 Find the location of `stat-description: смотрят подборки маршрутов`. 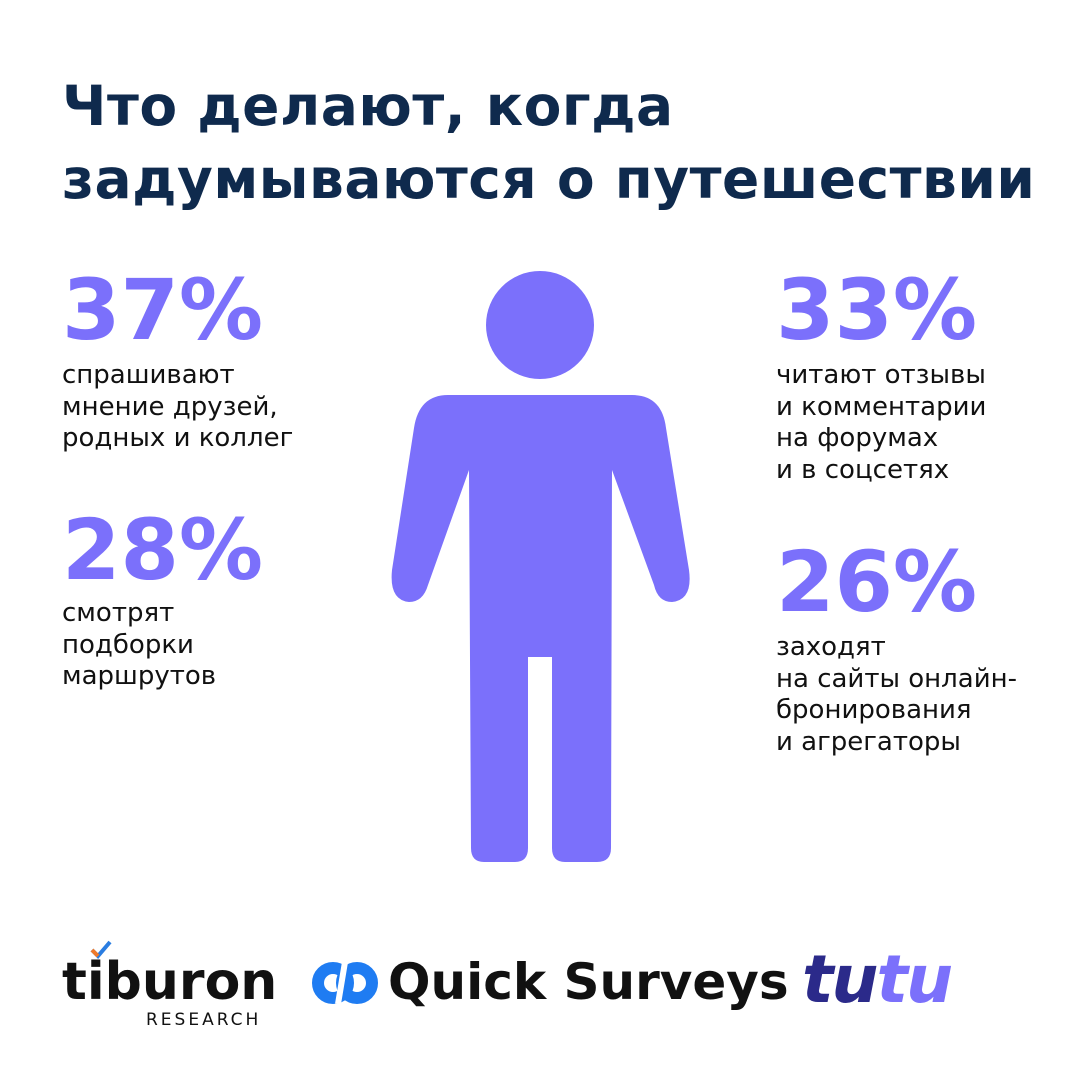

stat-description: смотрят подборки маршрутов is located at coordinates (139, 645).